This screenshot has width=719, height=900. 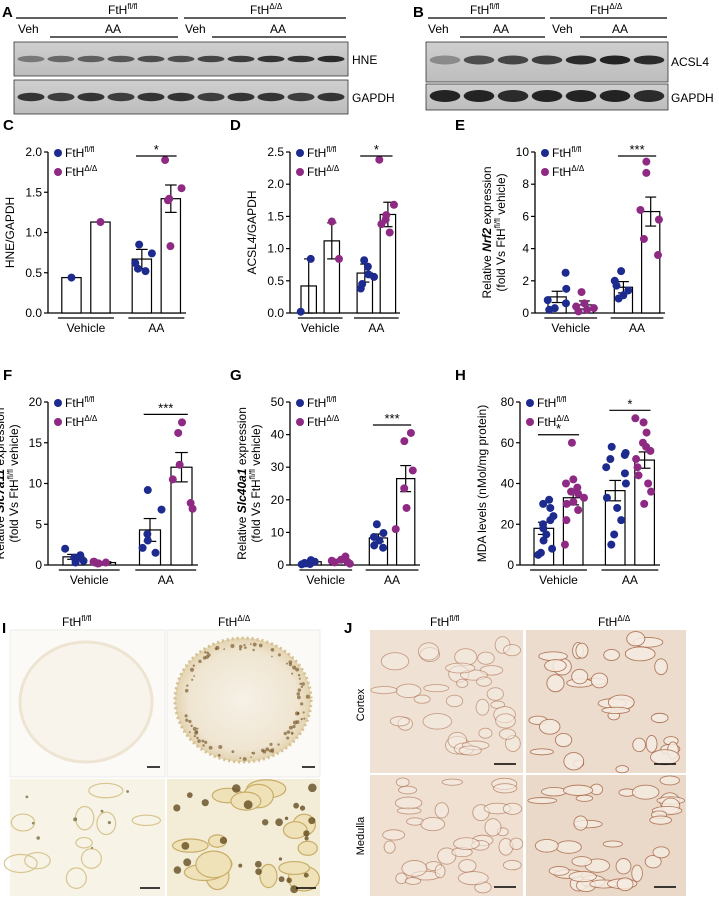 What do you see at coordinates (275, 184) in the screenshot?
I see `y-tick-label: 2.0` at bounding box center [275, 184].